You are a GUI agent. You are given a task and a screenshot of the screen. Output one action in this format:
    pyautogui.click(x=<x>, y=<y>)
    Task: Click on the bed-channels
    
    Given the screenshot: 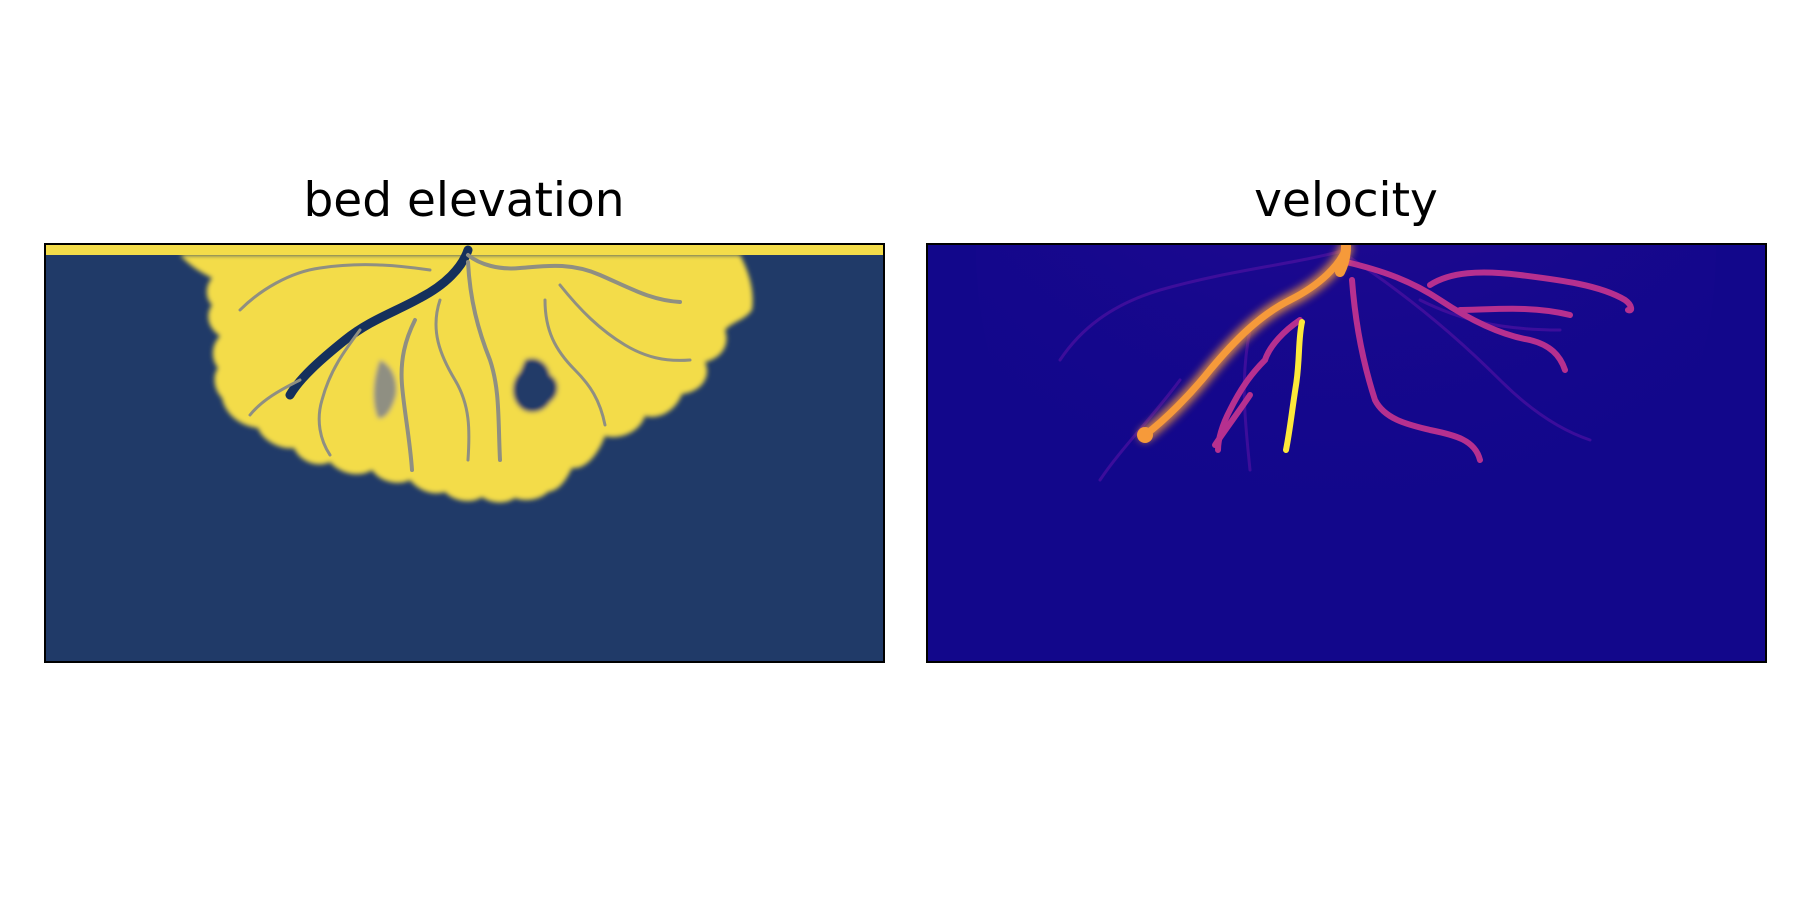 What is the action you would take?
    pyautogui.click(x=465, y=358)
    